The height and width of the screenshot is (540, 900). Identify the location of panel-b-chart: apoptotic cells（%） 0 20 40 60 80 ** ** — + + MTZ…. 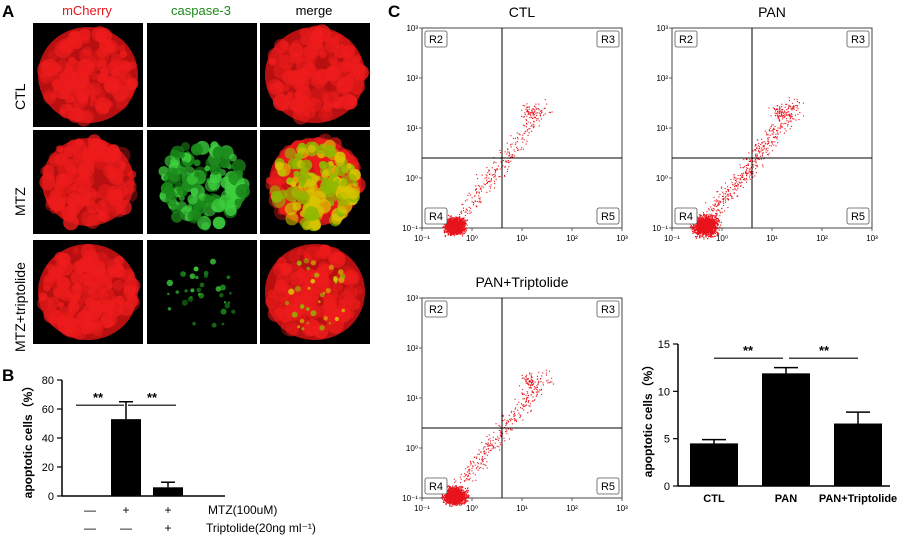
(168, 455).